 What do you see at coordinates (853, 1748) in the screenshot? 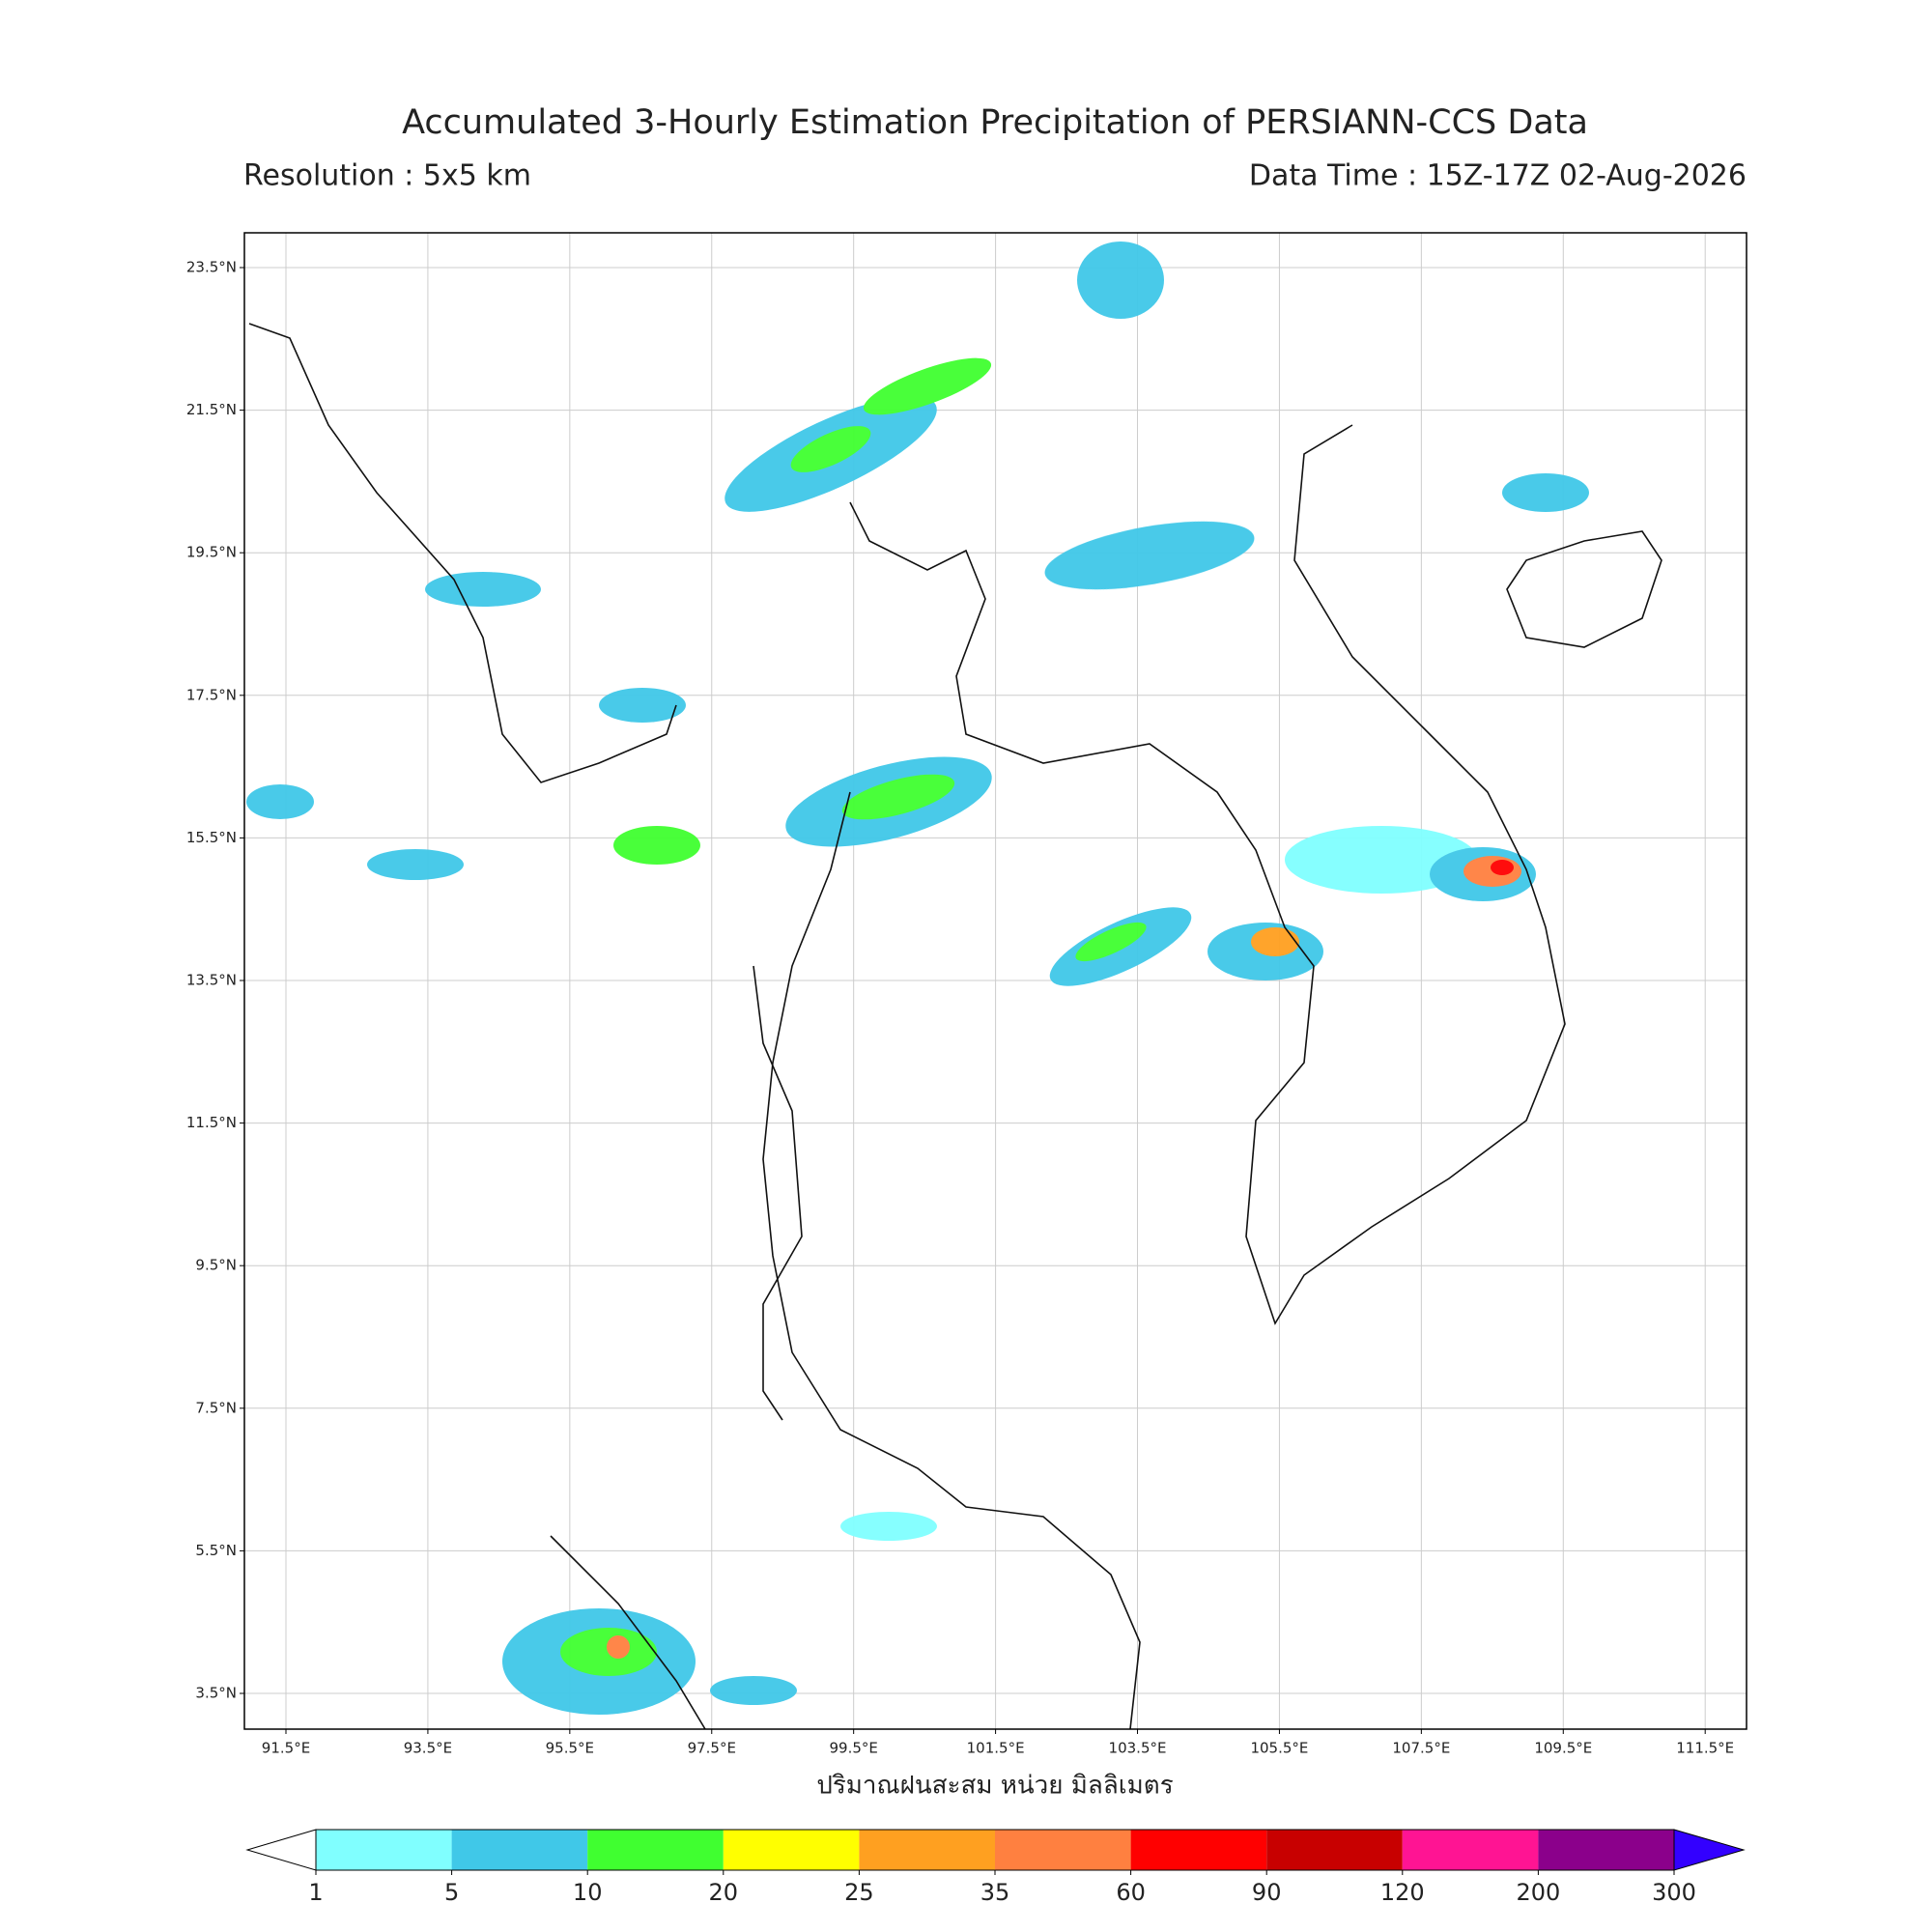
I see `lon-tick-label: 99.5°E` at bounding box center [853, 1748].